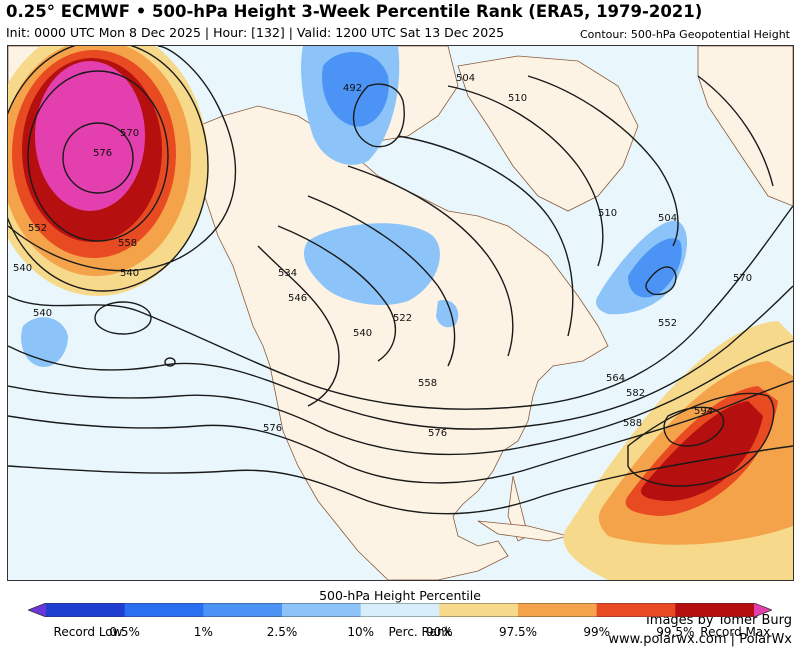 The height and width of the screenshot is (650, 800). What do you see at coordinates (735, 632) in the screenshot?
I see `legend-tick-label: Record Max` at bounding box center [735, 632].